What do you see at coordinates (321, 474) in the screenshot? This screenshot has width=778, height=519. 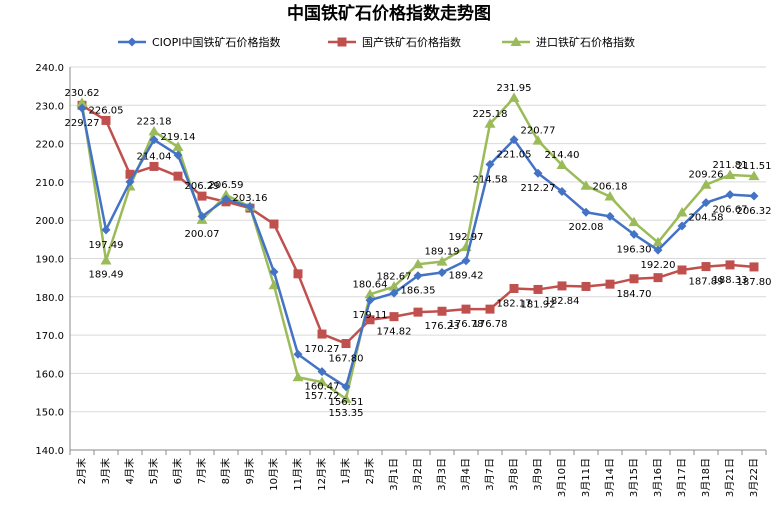 I see `x-tick-label: 12月末` at bounding box center [321, 474].